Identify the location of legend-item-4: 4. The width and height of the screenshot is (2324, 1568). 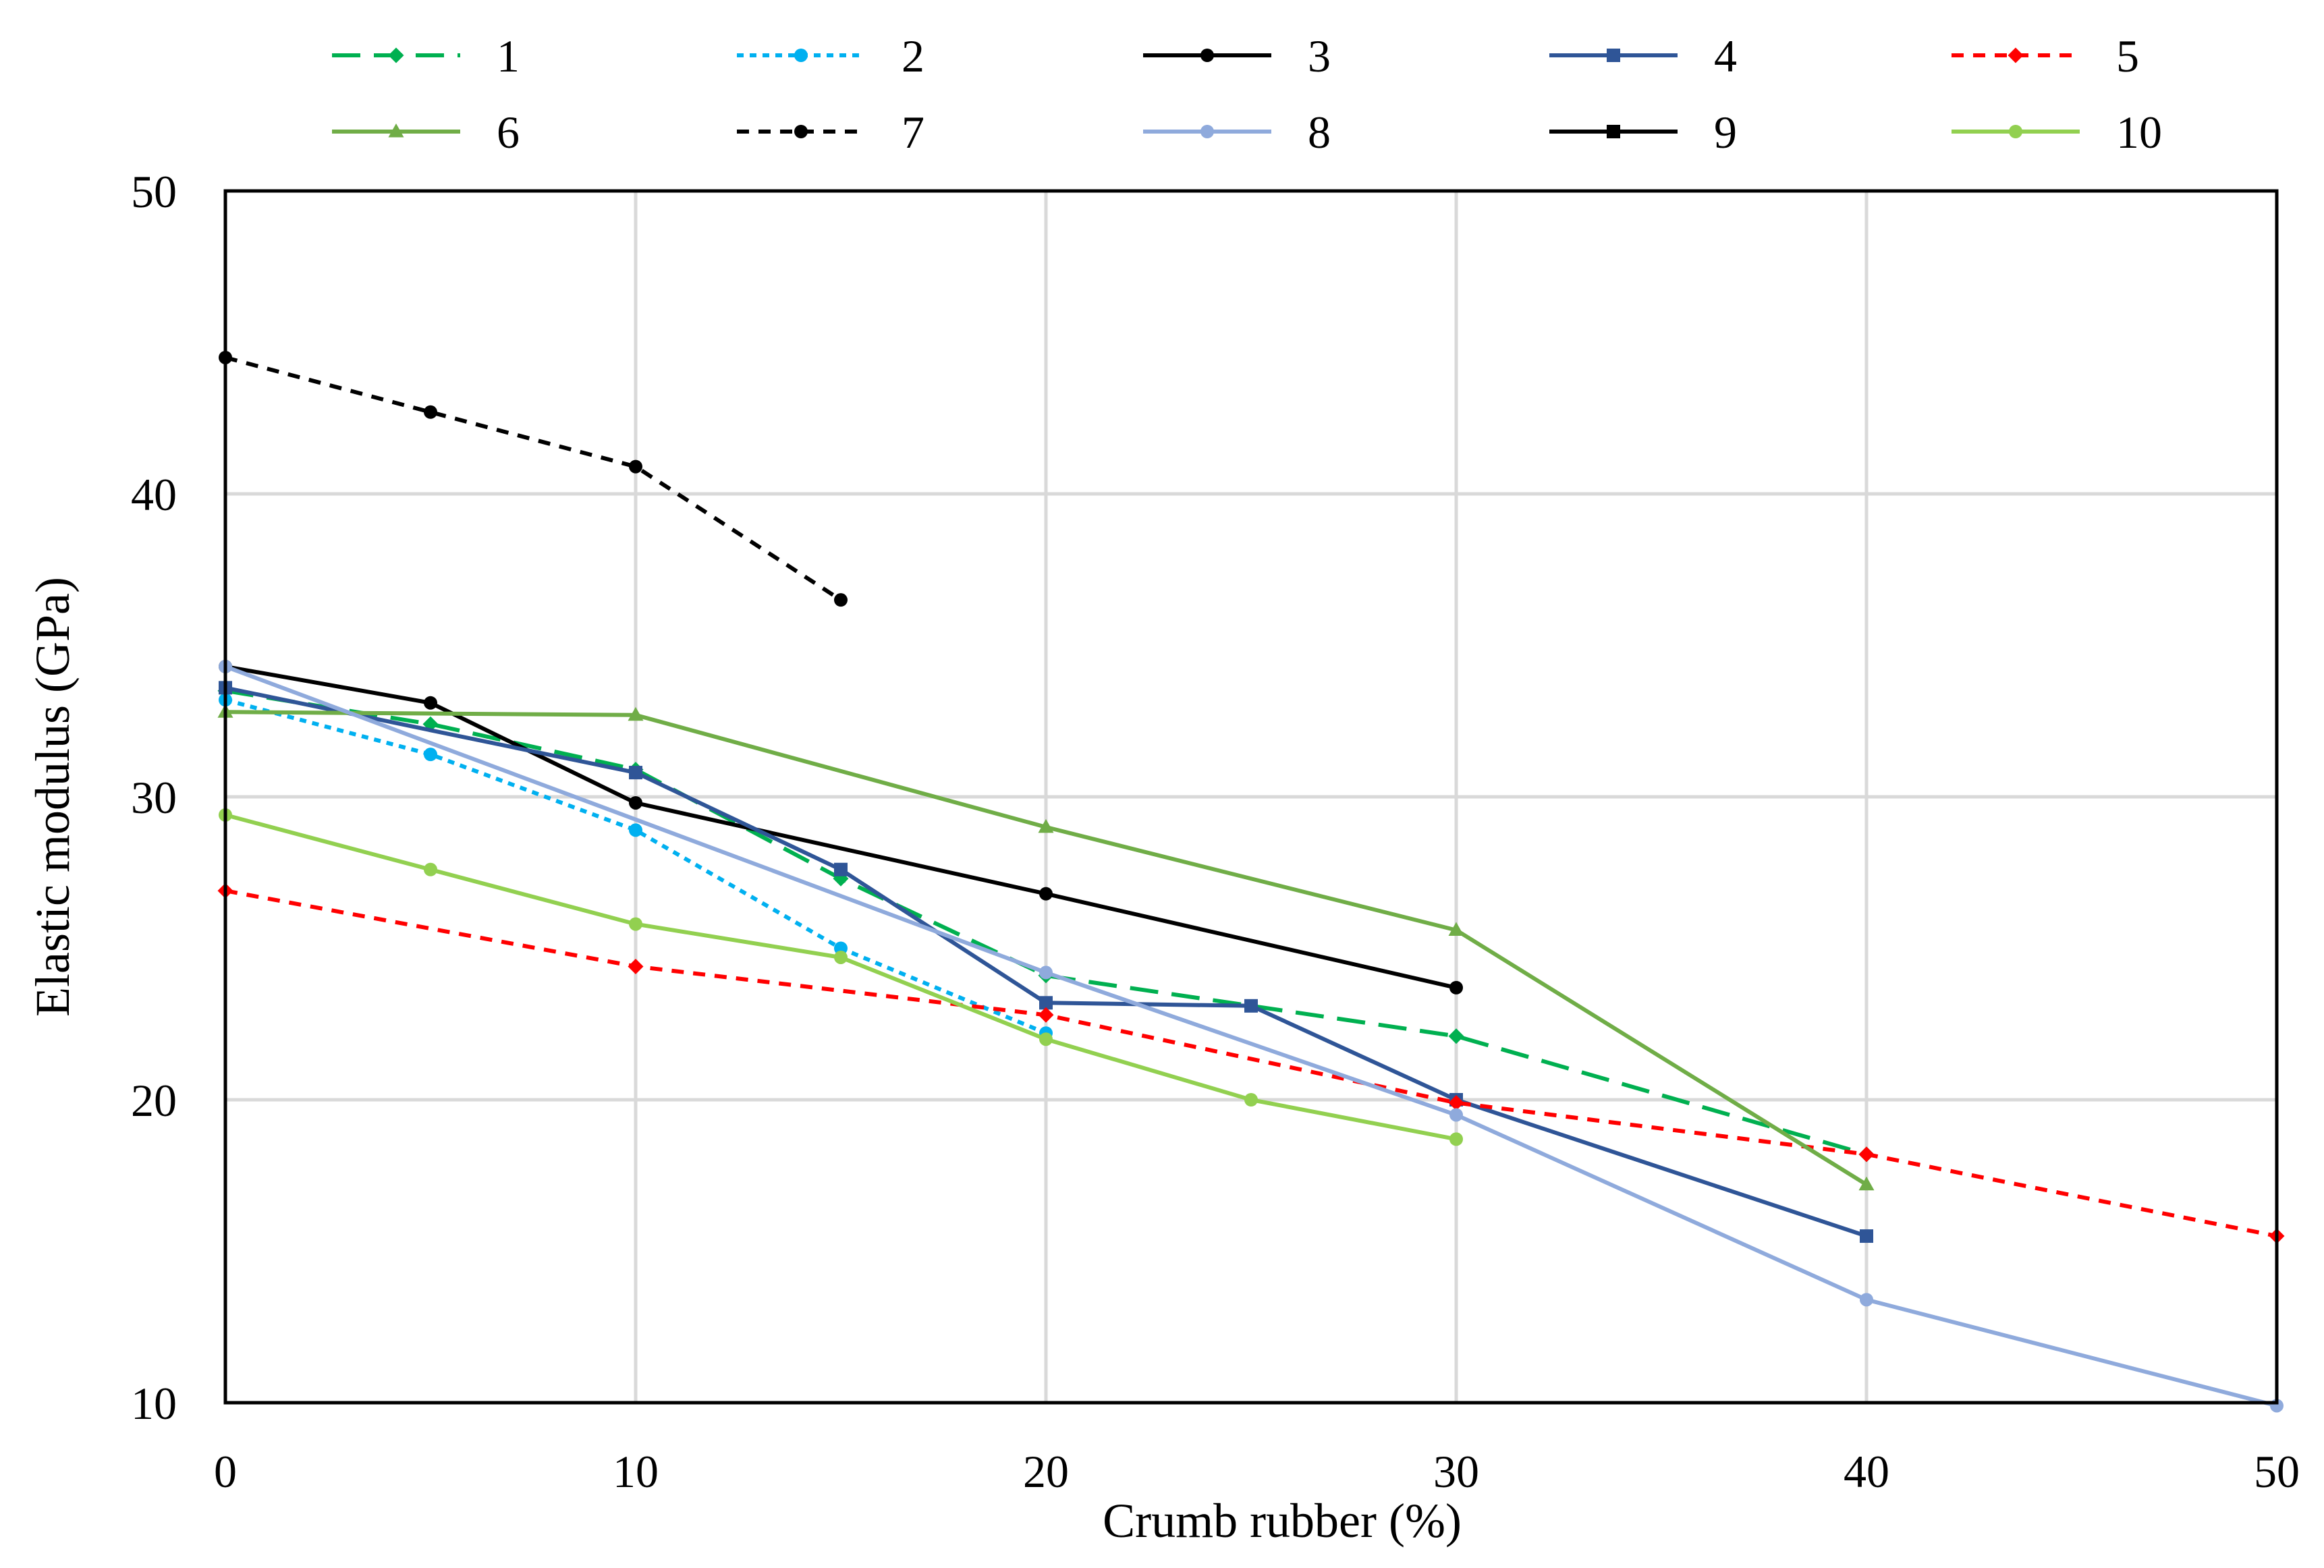
(1643, 56).